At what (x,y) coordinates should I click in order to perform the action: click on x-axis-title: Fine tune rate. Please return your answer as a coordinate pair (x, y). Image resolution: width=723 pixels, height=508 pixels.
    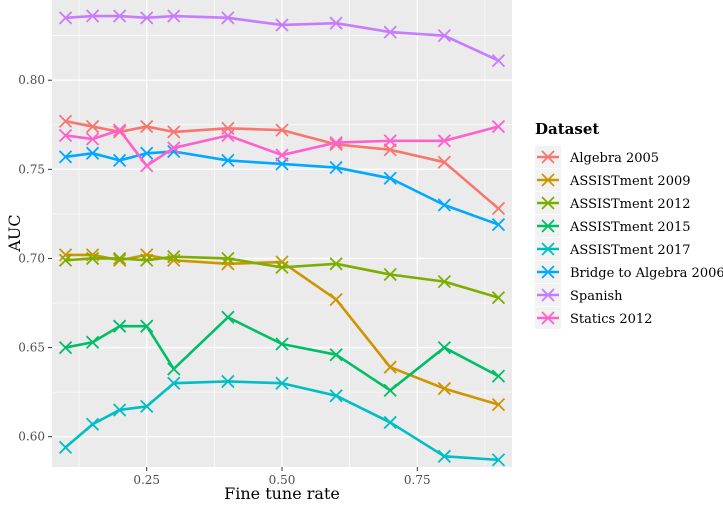
    Looking at the image, I should click on (282, 493).